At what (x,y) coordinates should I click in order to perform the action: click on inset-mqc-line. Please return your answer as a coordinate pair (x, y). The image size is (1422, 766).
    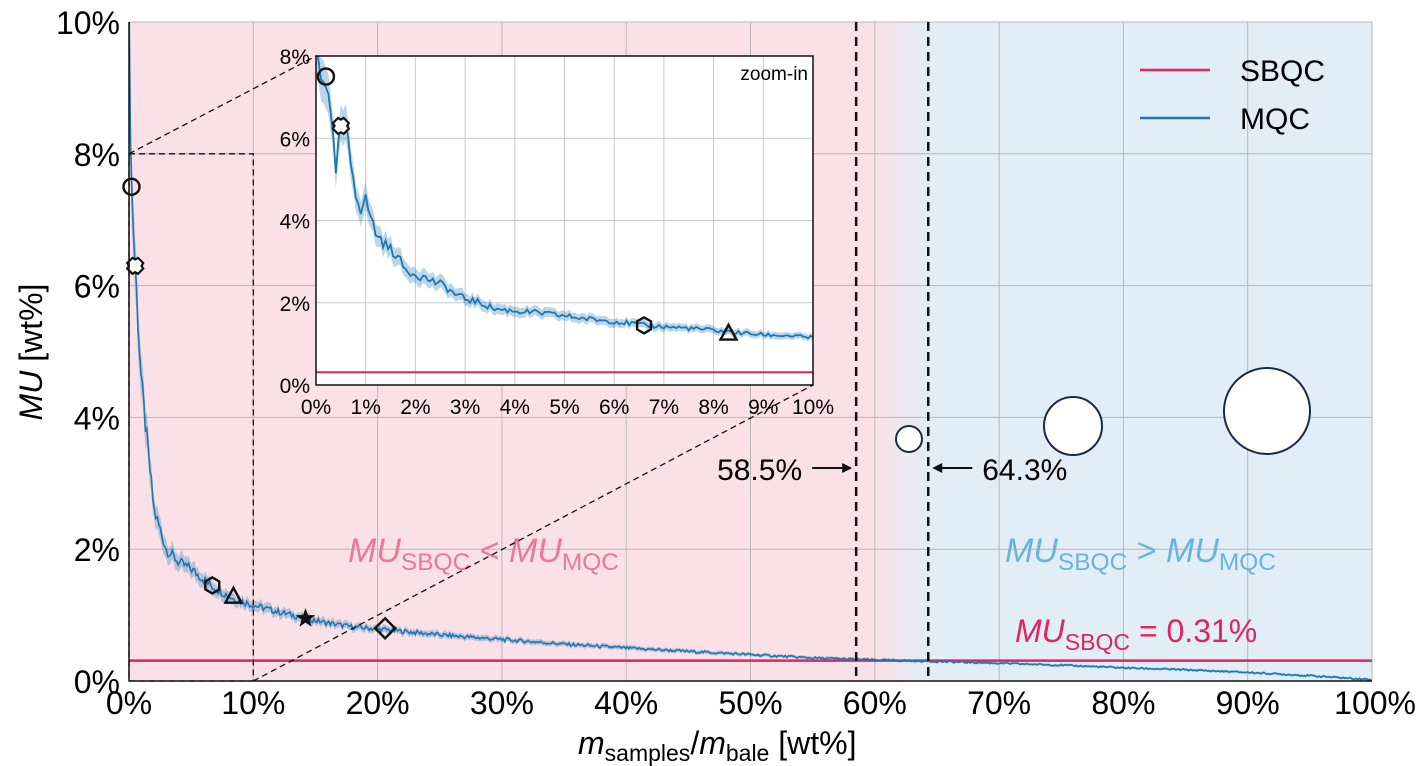
    Looking at the image, I should click on (564, 198).